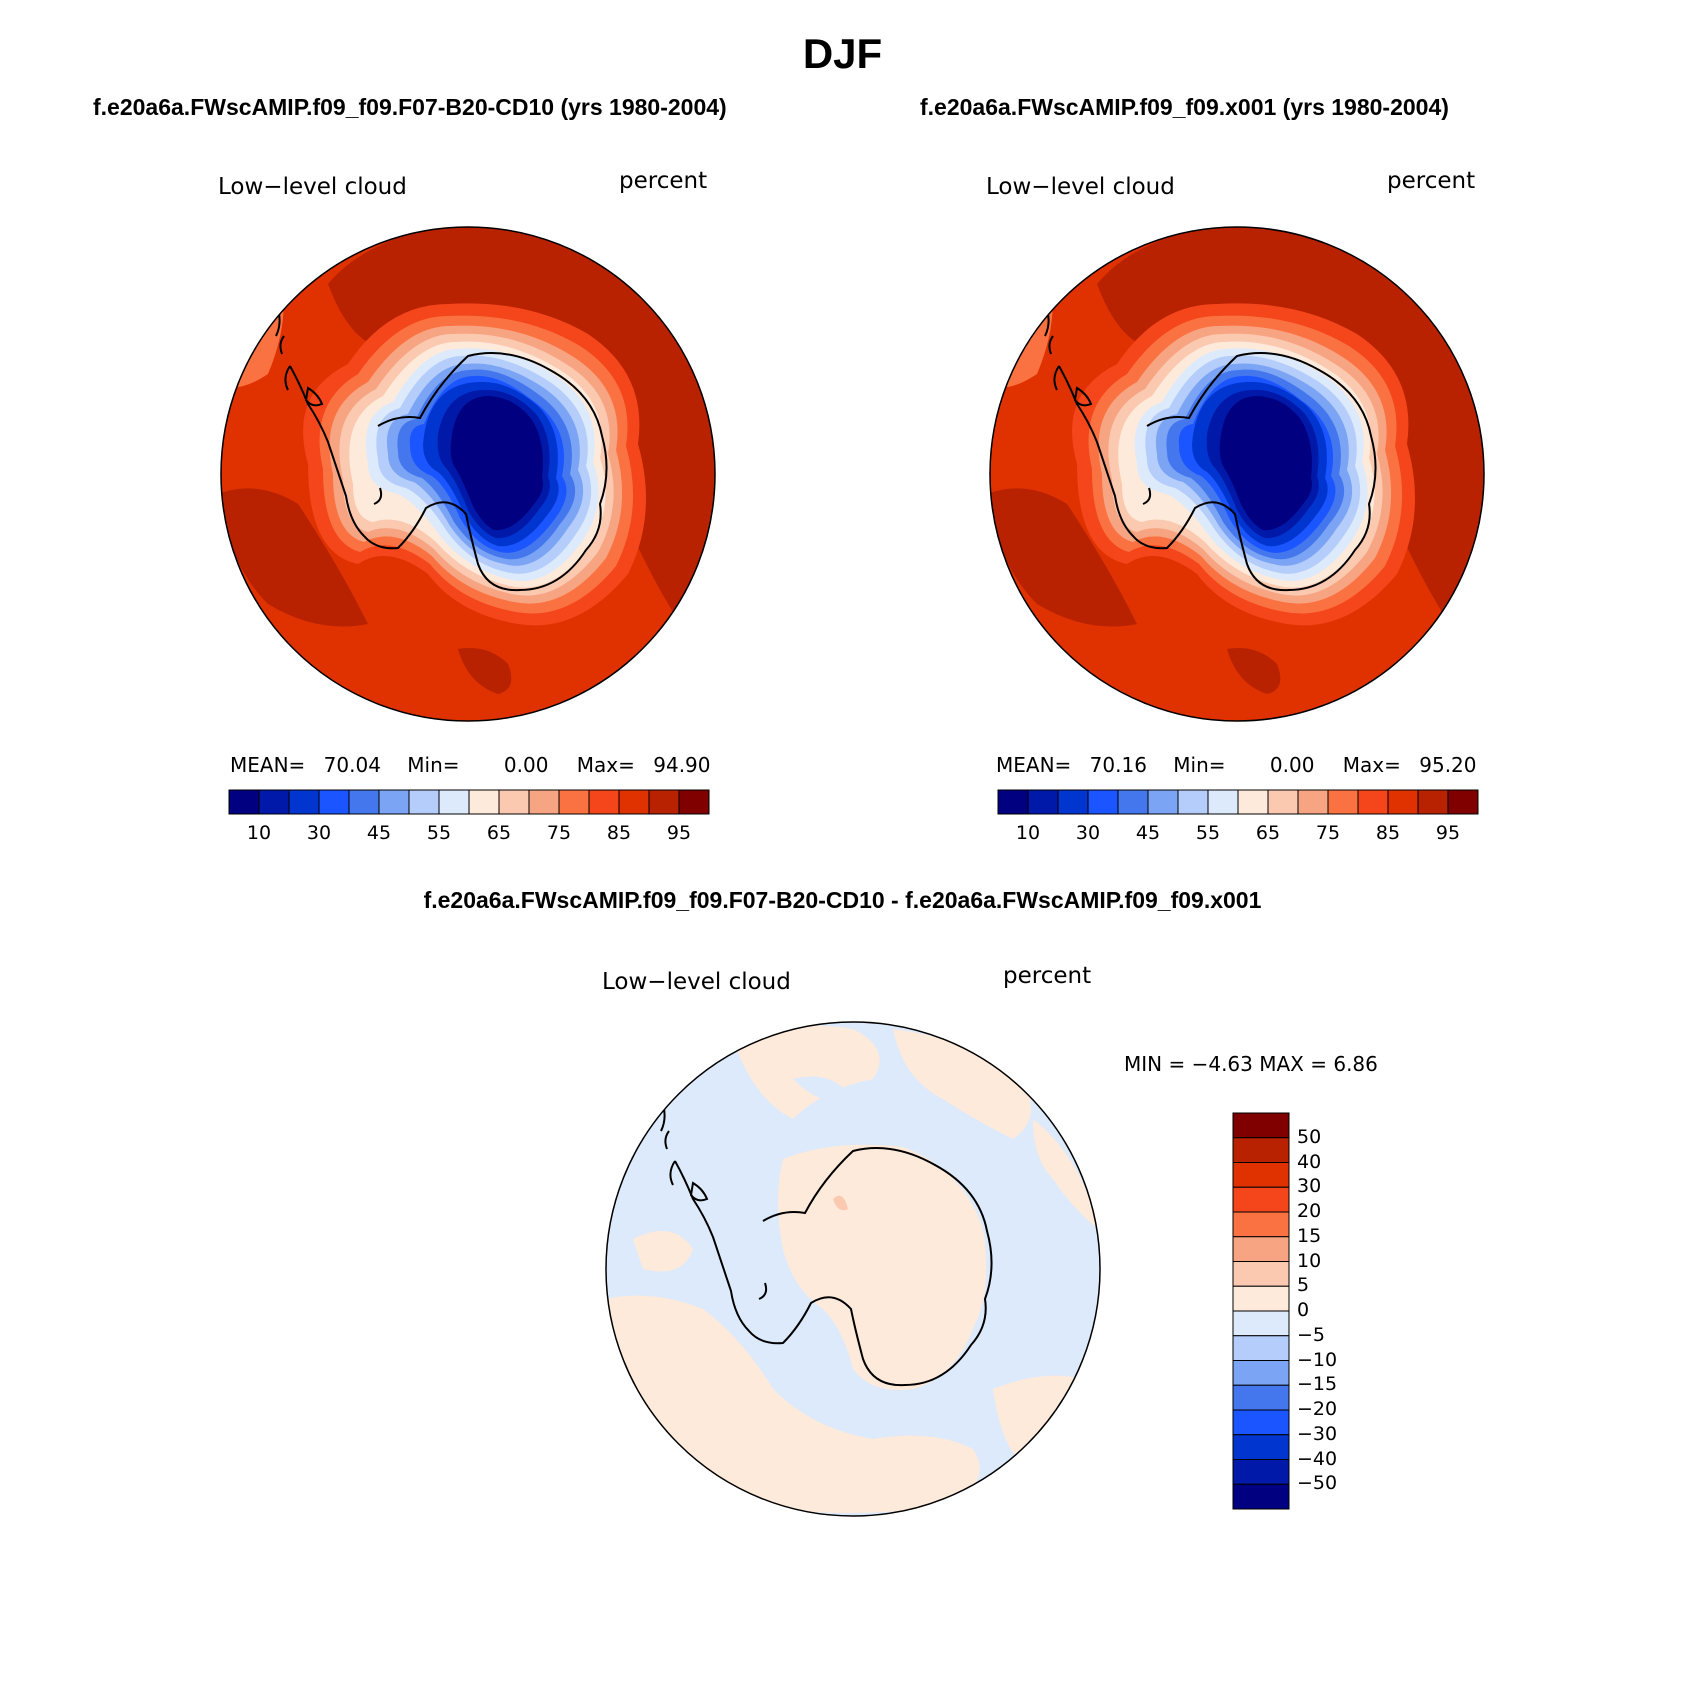  Describe the element at coordinates (1303, 1285) in the screenshot. I see `diff-colorbar-tick-label: 5` at that location.